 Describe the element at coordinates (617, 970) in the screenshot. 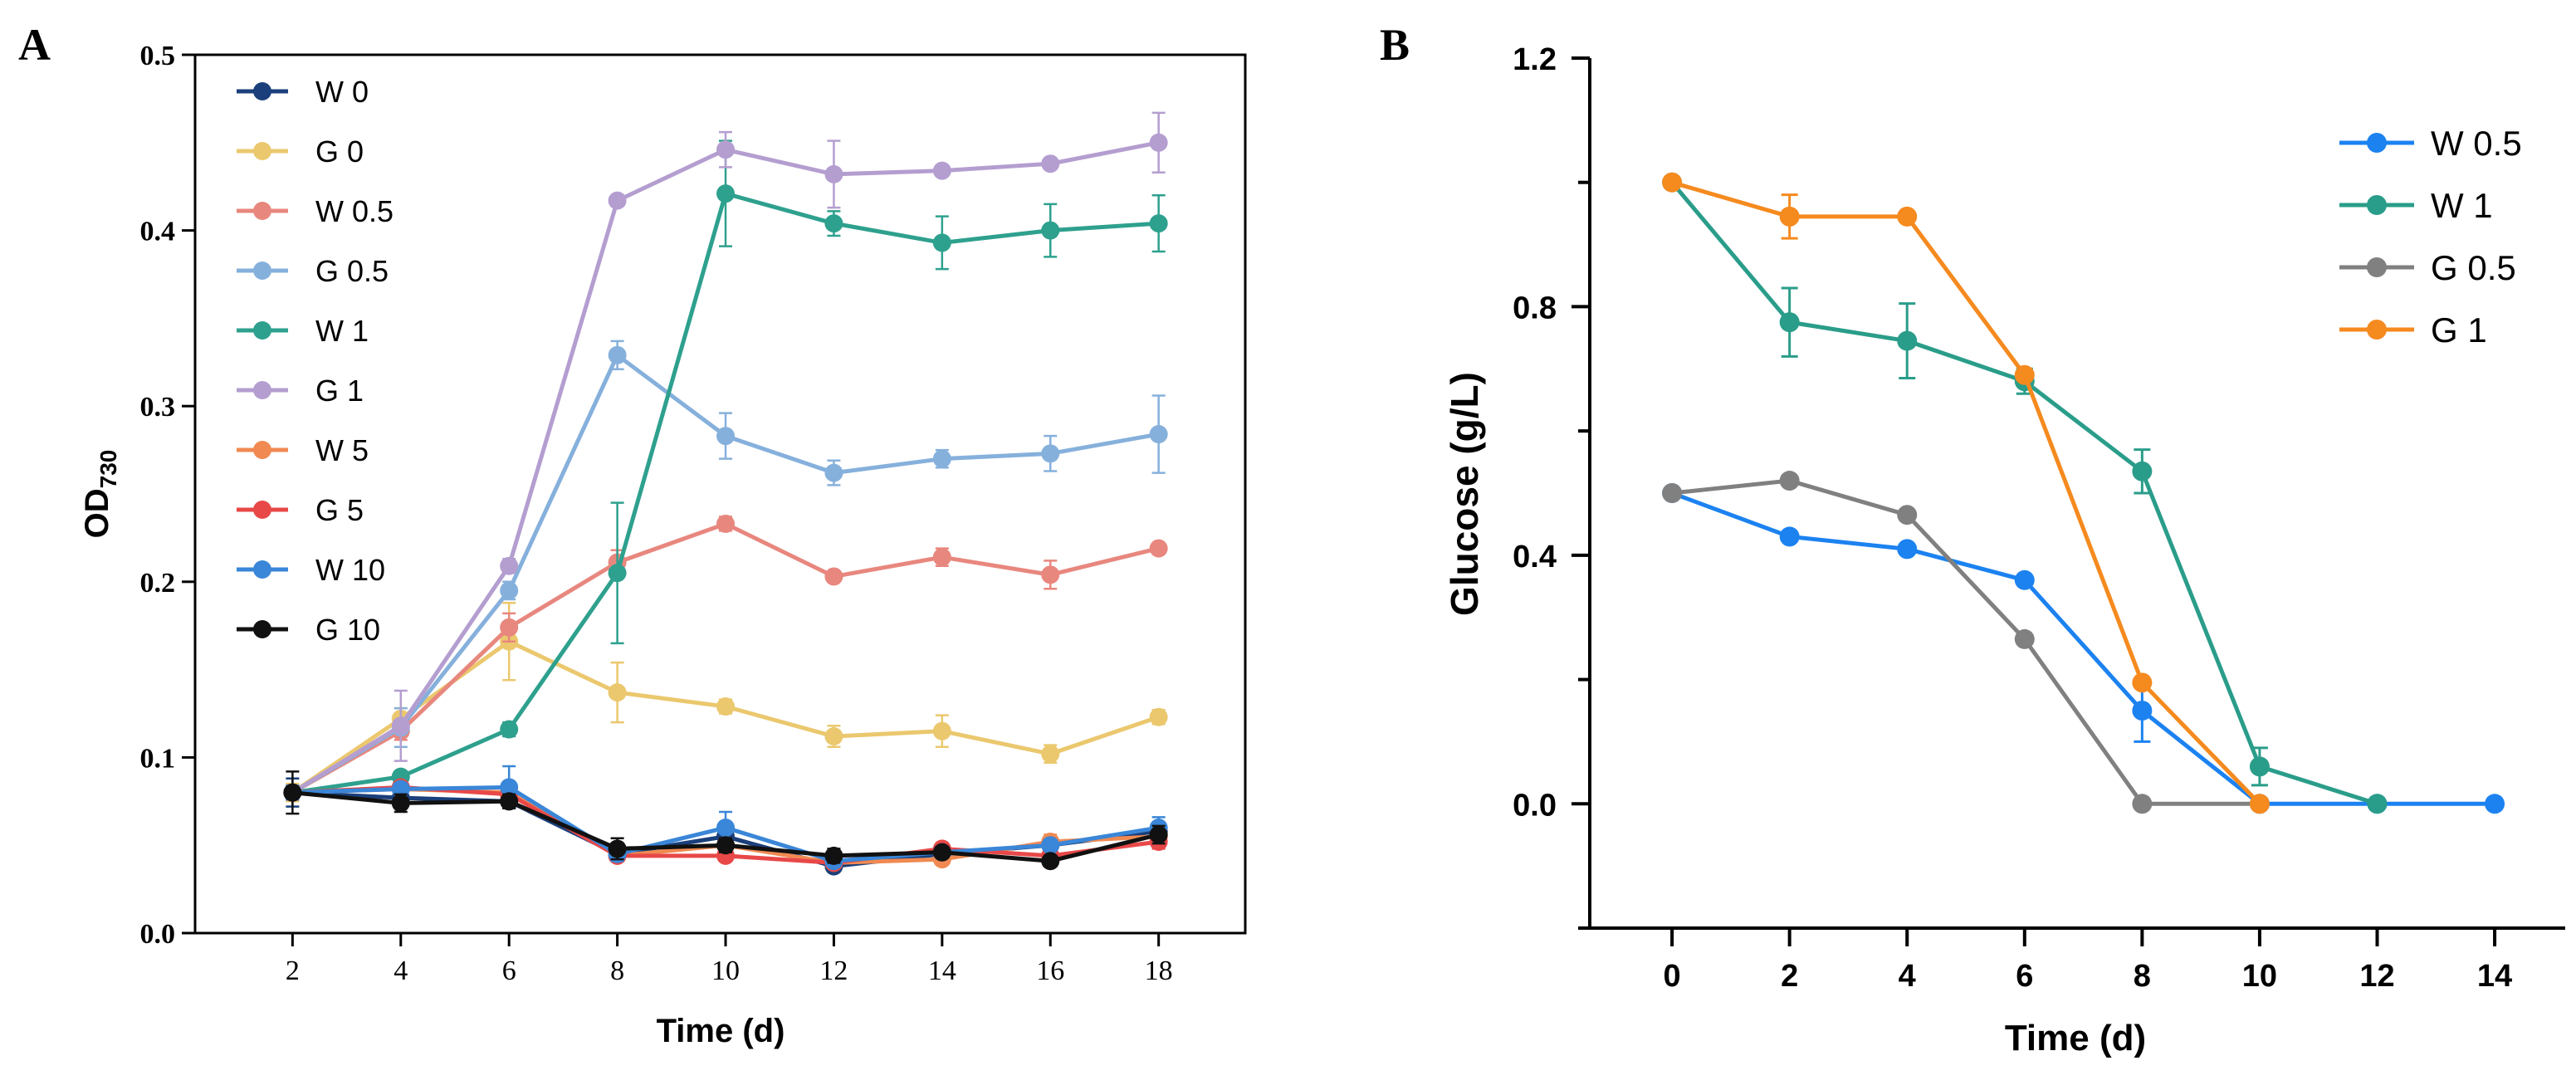

I see `chart-a-xtick-label: 8` at that location.